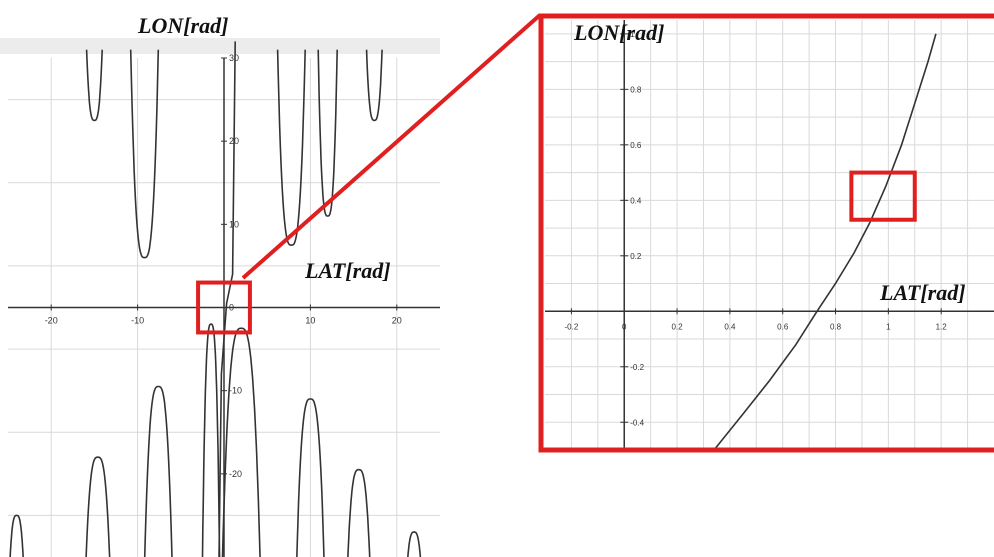 This screenshot has height=557, width=994. Describe the element at coordinates (572, 326) in the screenshot. I see `x-tick-label: -0.2` at that location.